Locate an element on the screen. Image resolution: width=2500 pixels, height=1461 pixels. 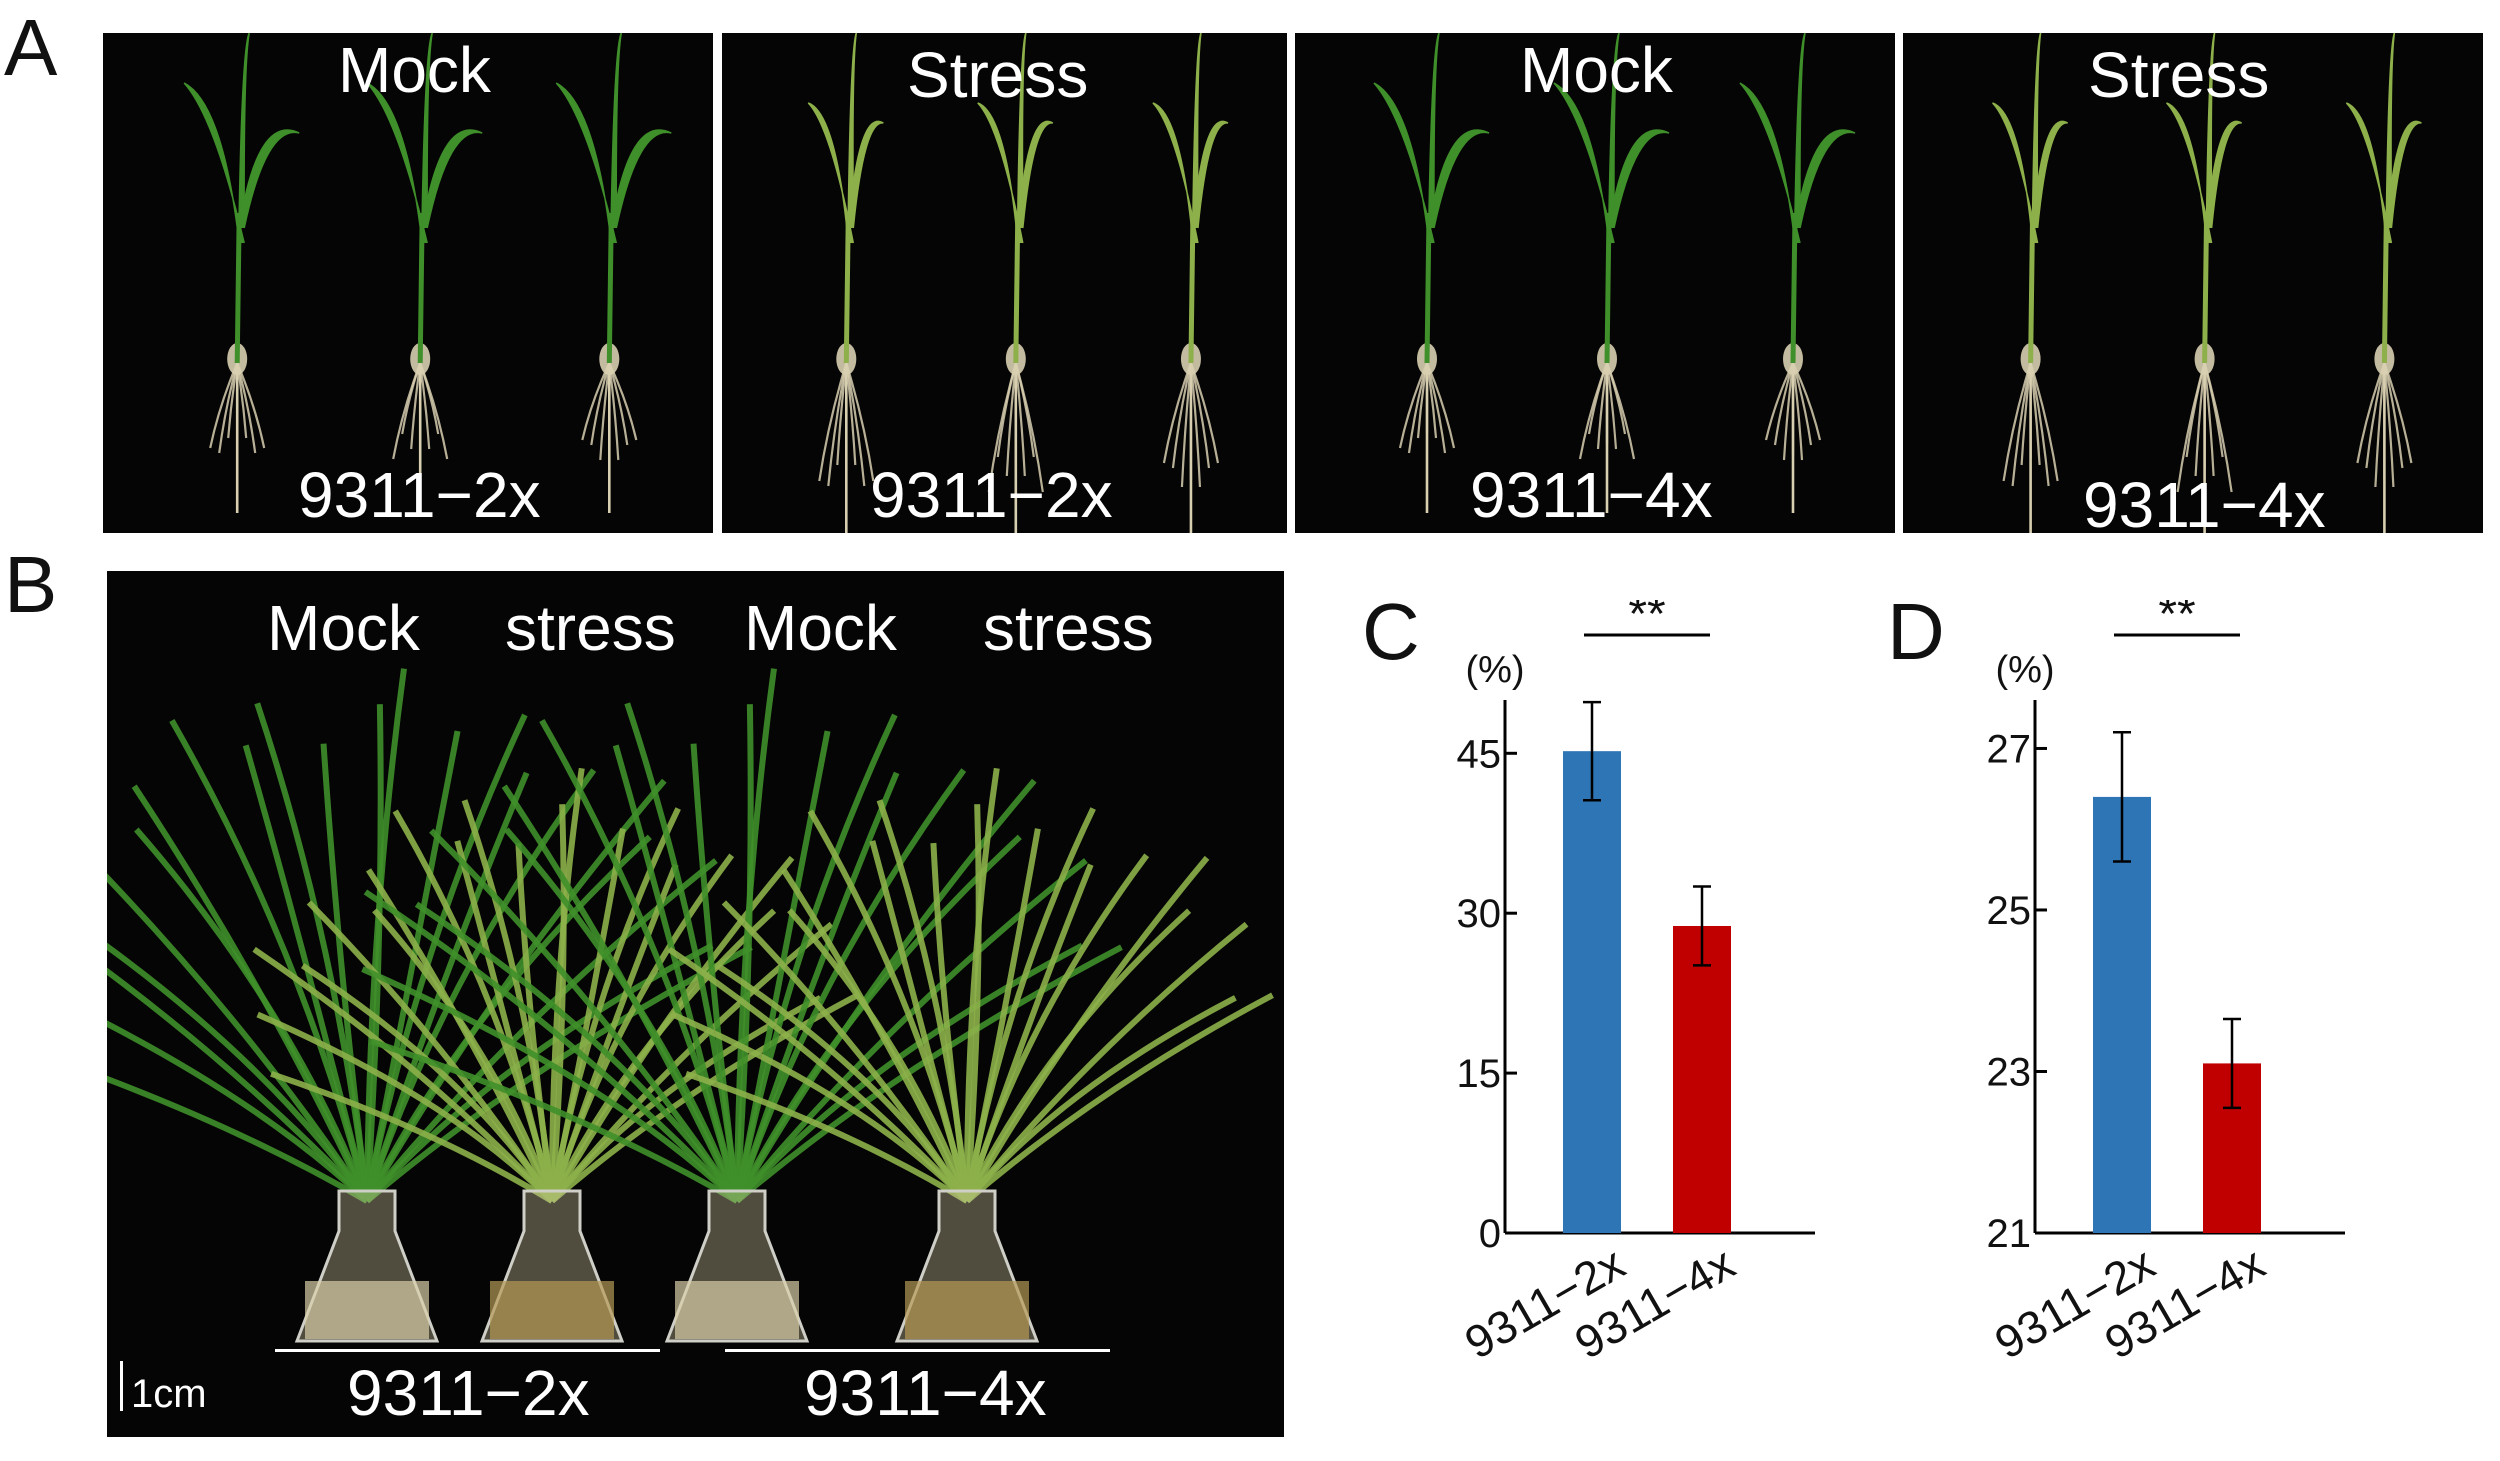
panel-b-letter: B is located at coordinates (31, 584).